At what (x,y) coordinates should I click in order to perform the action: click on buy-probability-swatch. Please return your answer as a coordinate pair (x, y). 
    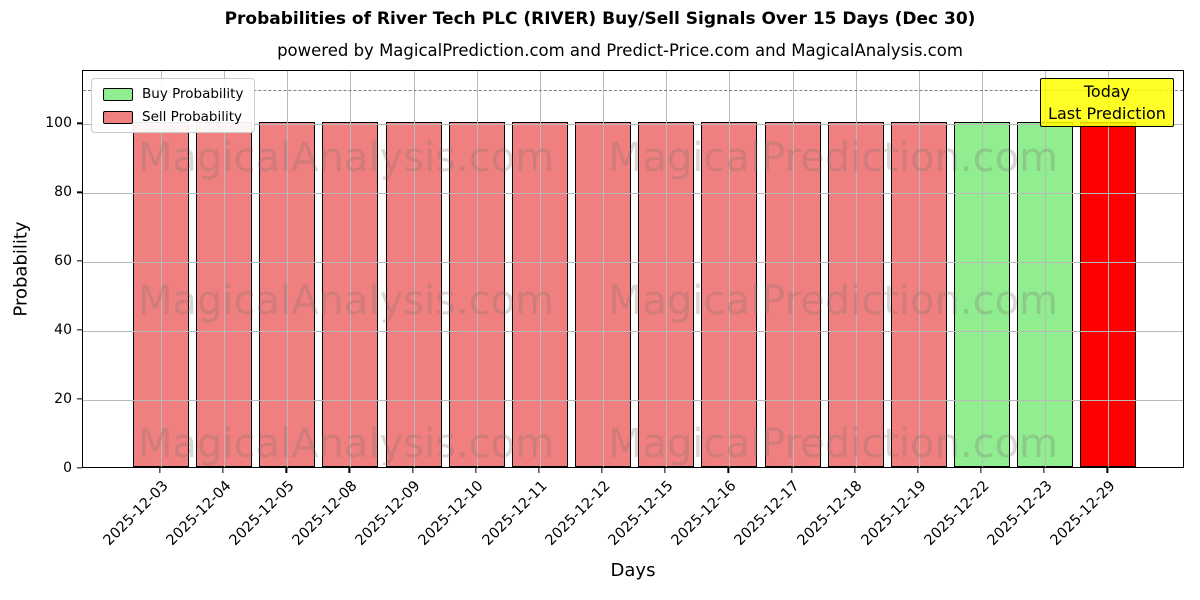
    Looking at the image, I should click on (118, 94).